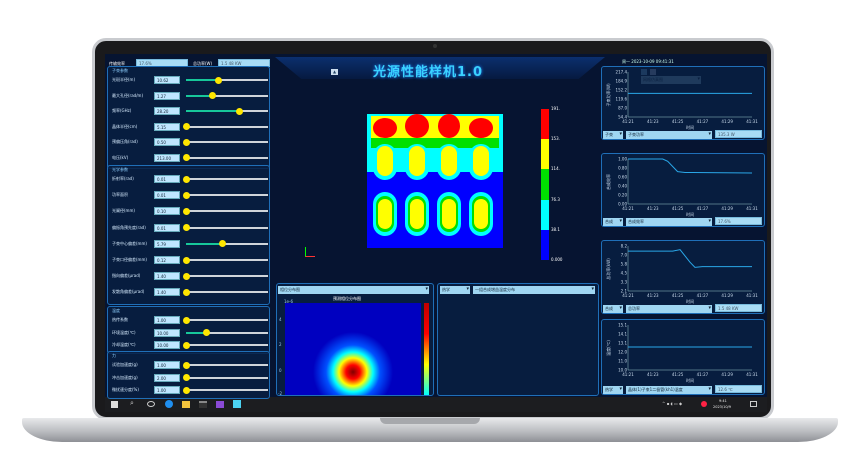 The height and width of the screenshot is (458, 860). I want to click on param-spinbox: 5.15, so click(167, 126).